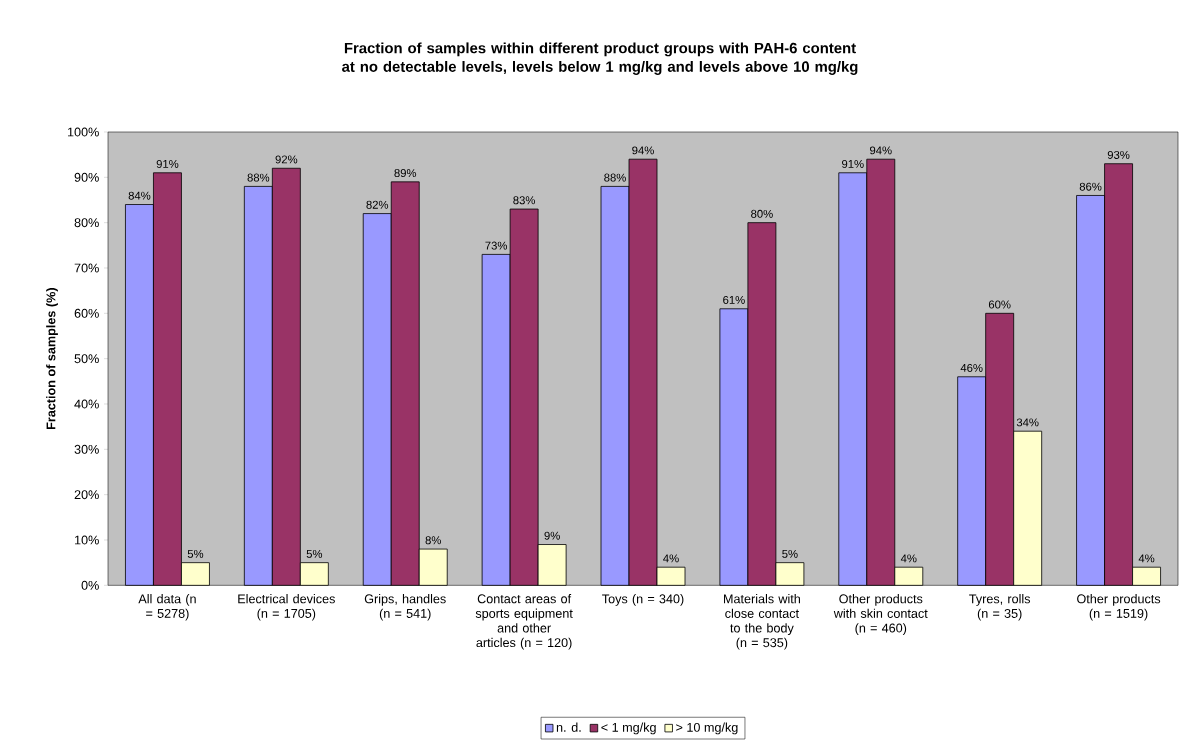  I want to click on y-tick-label: 90%, so click(86, 177).